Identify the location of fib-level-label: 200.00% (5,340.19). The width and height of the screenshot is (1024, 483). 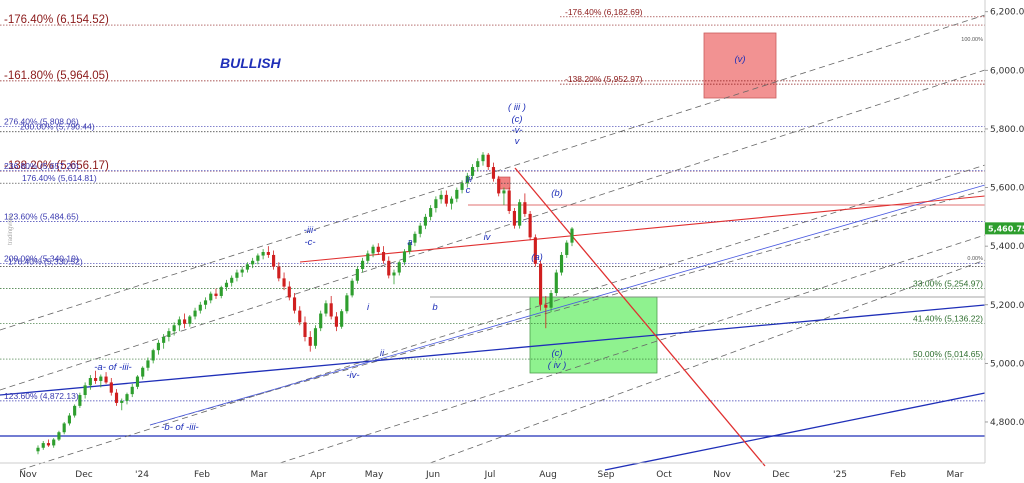
(41, 259).